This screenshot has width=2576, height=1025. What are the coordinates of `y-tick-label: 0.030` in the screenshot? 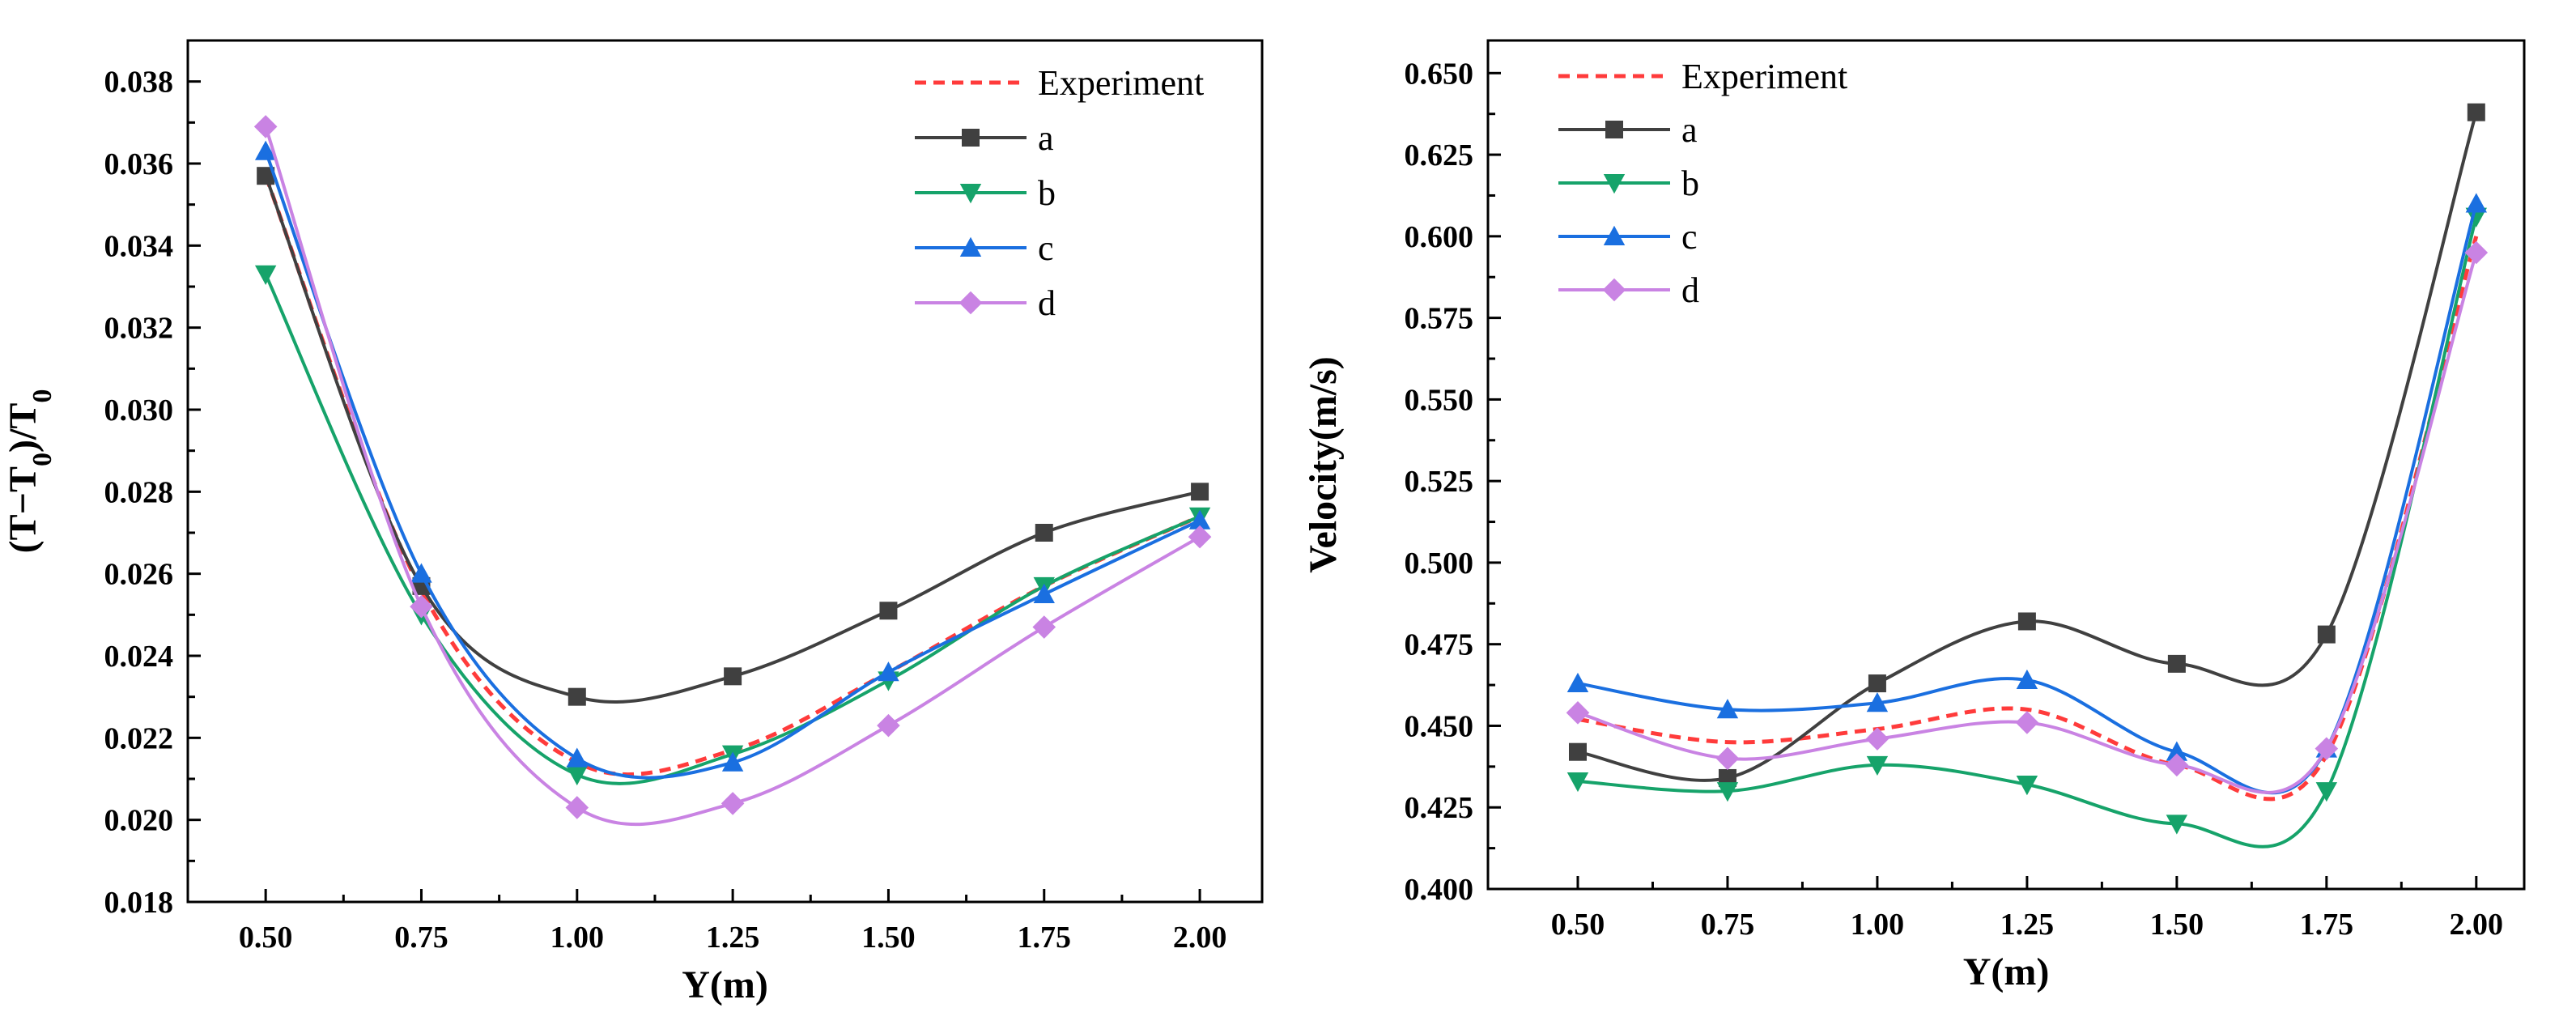 It's located at (139, 410).